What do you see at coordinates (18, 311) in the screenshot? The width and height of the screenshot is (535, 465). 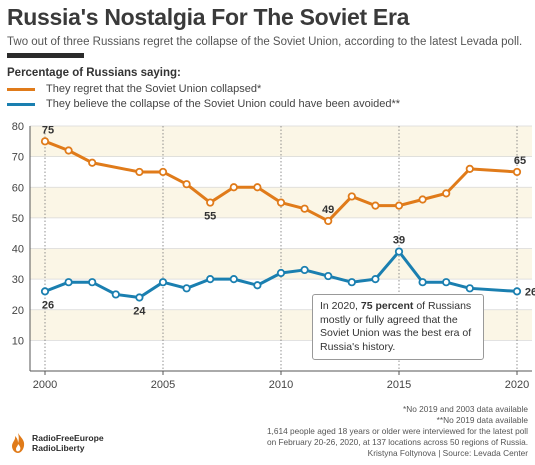 I see `y-tick-label: 20` at bounding box center [18, 311].